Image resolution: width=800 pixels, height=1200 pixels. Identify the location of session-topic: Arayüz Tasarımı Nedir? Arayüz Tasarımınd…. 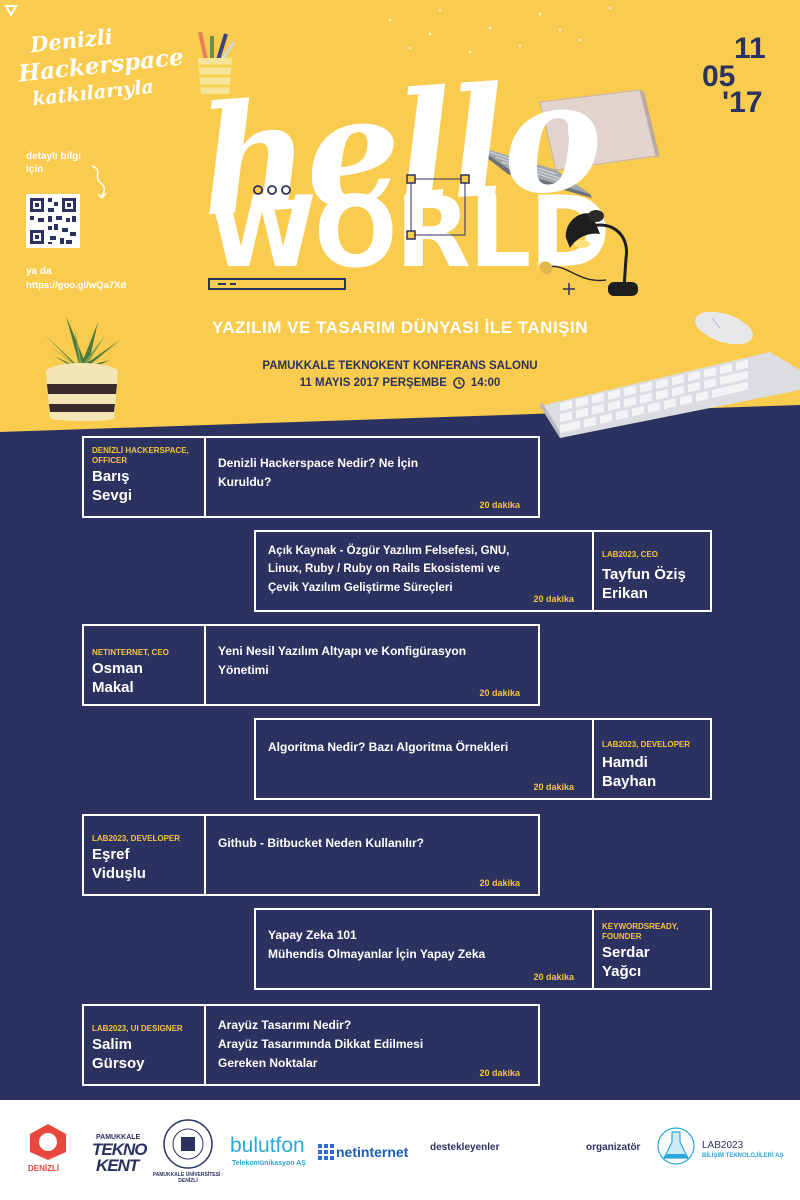
(321, 1044).